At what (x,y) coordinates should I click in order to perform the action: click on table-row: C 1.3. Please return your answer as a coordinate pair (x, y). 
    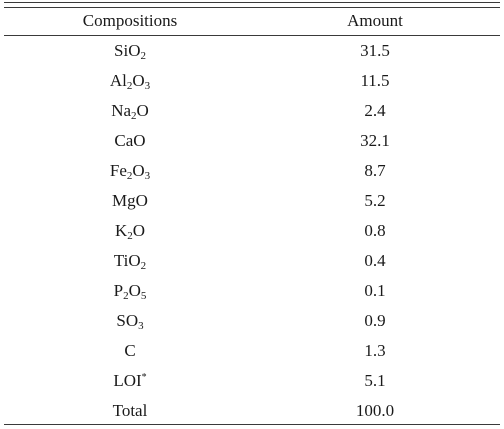
    Looking at the image, I should click on (252, 351).